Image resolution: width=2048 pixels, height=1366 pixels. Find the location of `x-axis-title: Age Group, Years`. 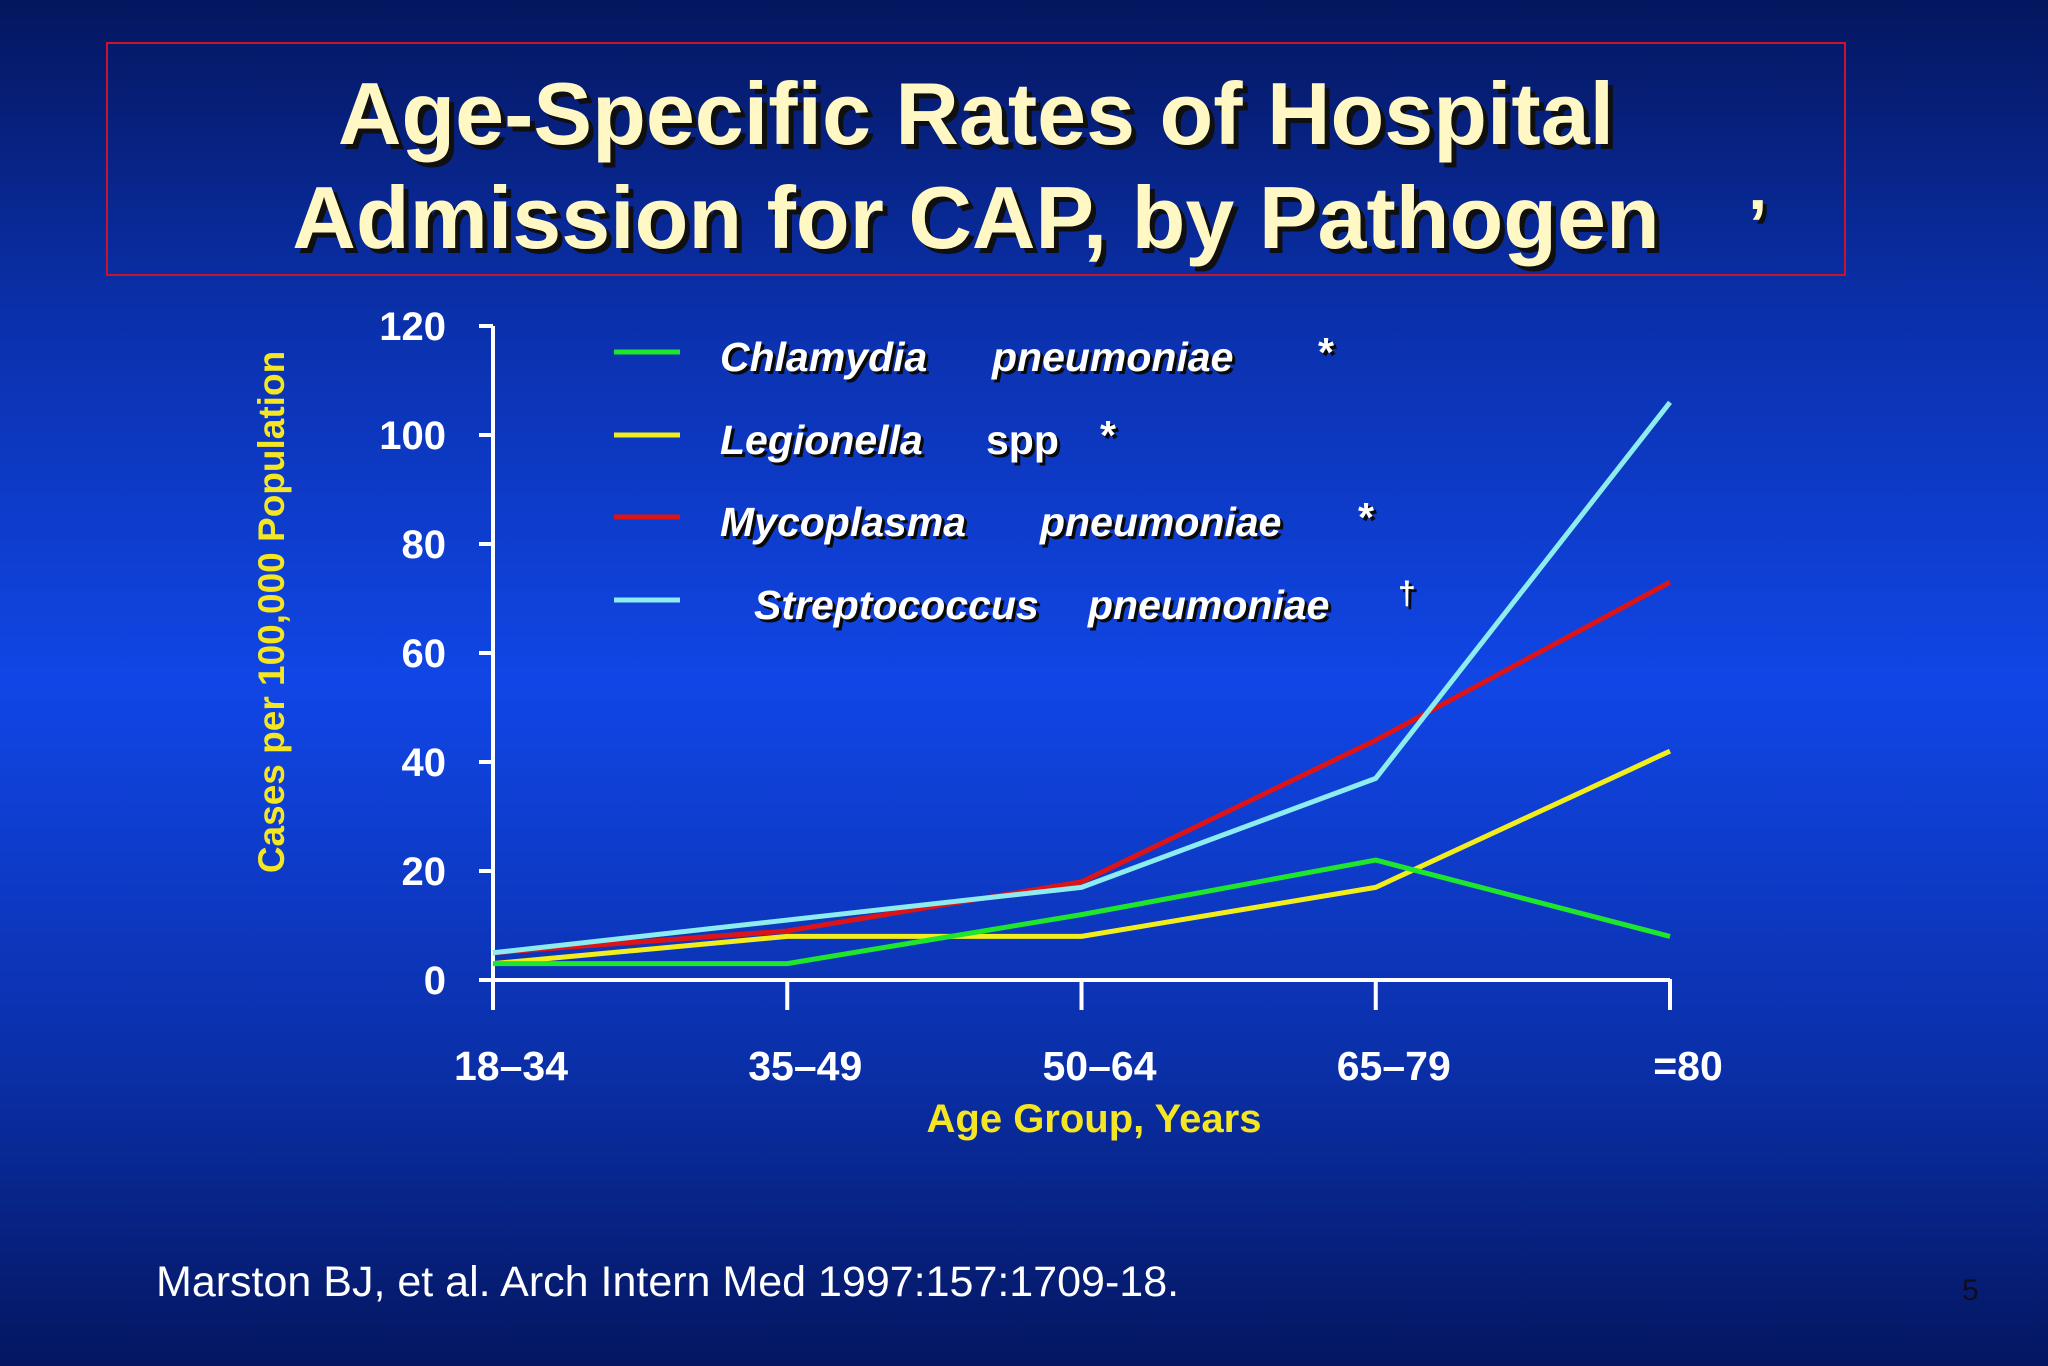

x-axis-title: Age Group, Years is located at coordinates (1094, 1119).